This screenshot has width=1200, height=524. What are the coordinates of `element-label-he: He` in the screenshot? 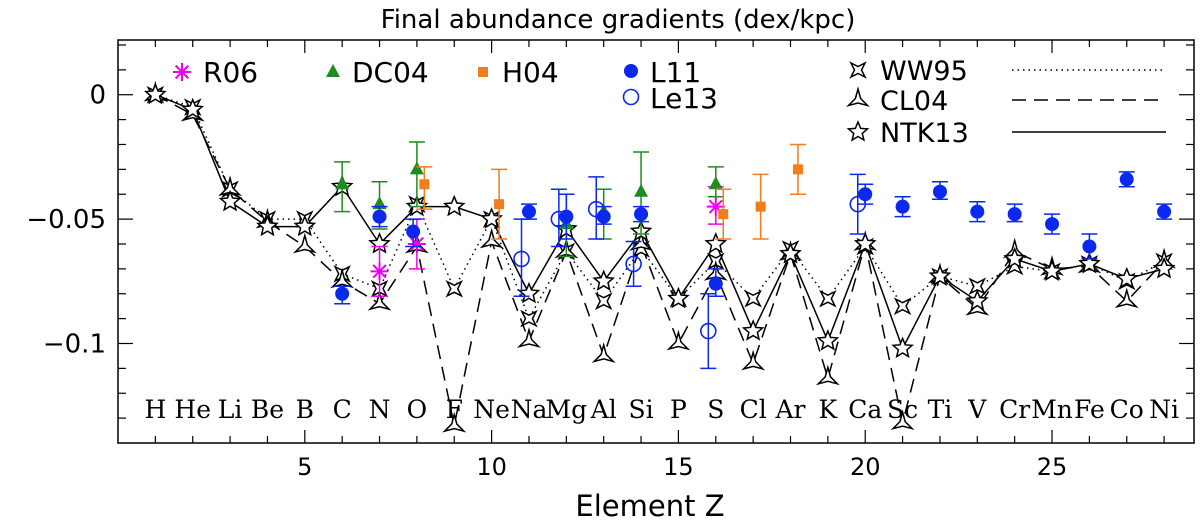 It's located at (192, 409).